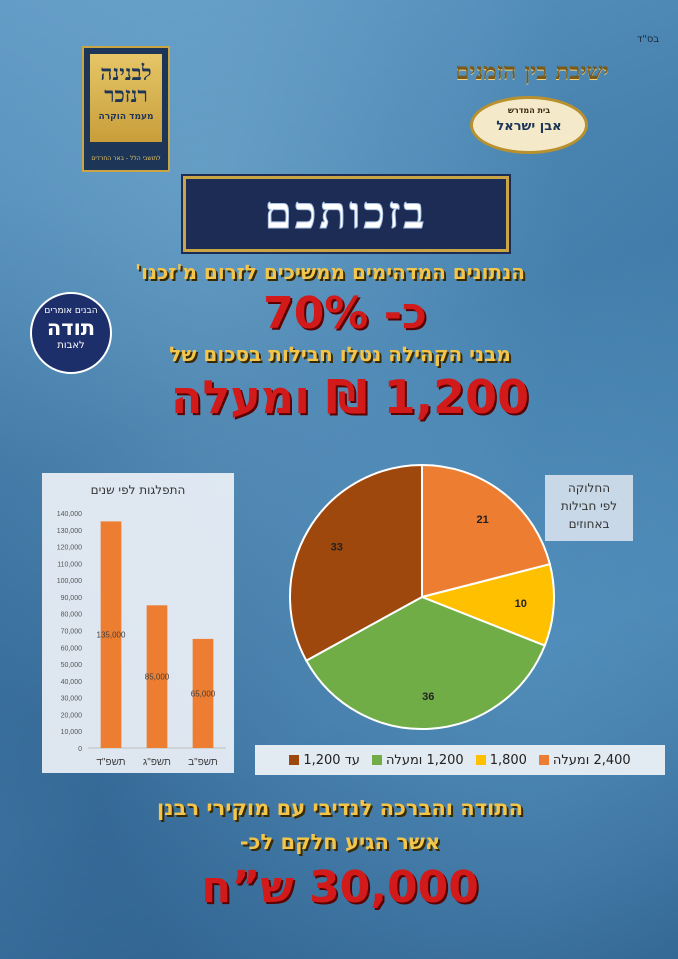 The width and height of the screenshot is (678, 959). I want to click on legend-label: 1,800, so click(508, 760).